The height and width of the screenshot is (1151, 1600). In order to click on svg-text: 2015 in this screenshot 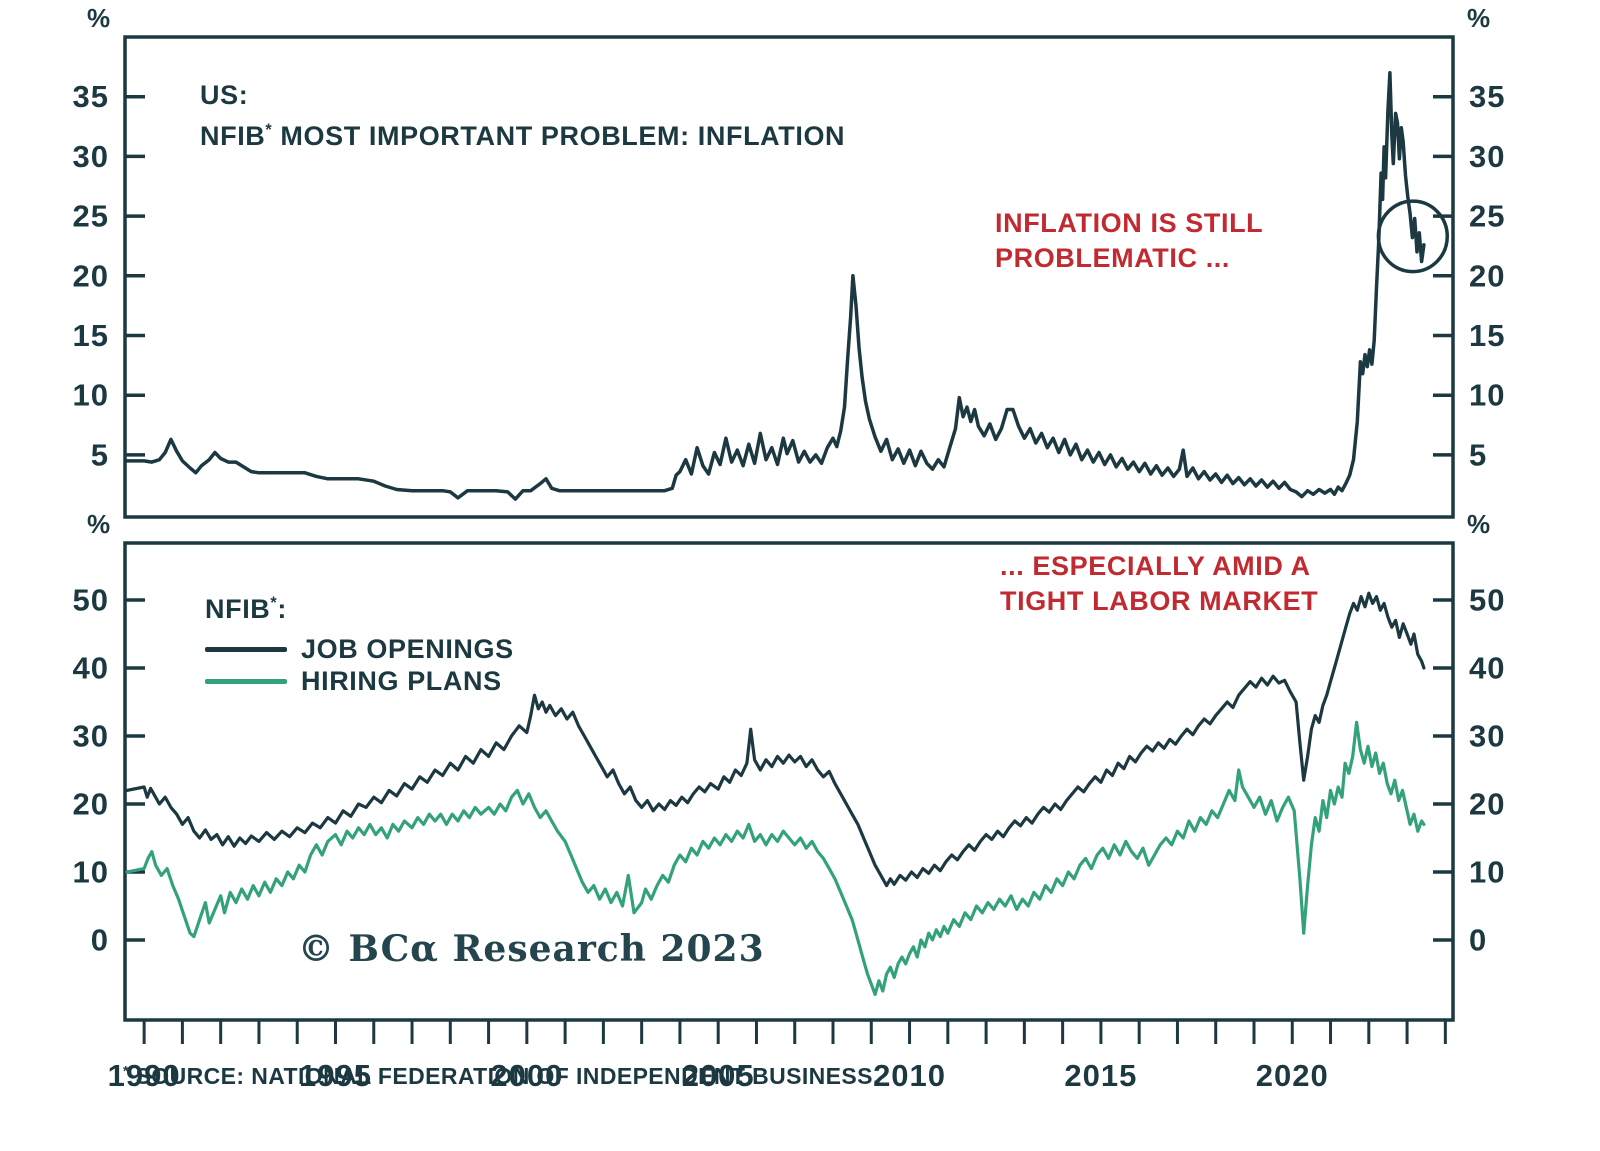, I will do `click(1100, 1075)`.